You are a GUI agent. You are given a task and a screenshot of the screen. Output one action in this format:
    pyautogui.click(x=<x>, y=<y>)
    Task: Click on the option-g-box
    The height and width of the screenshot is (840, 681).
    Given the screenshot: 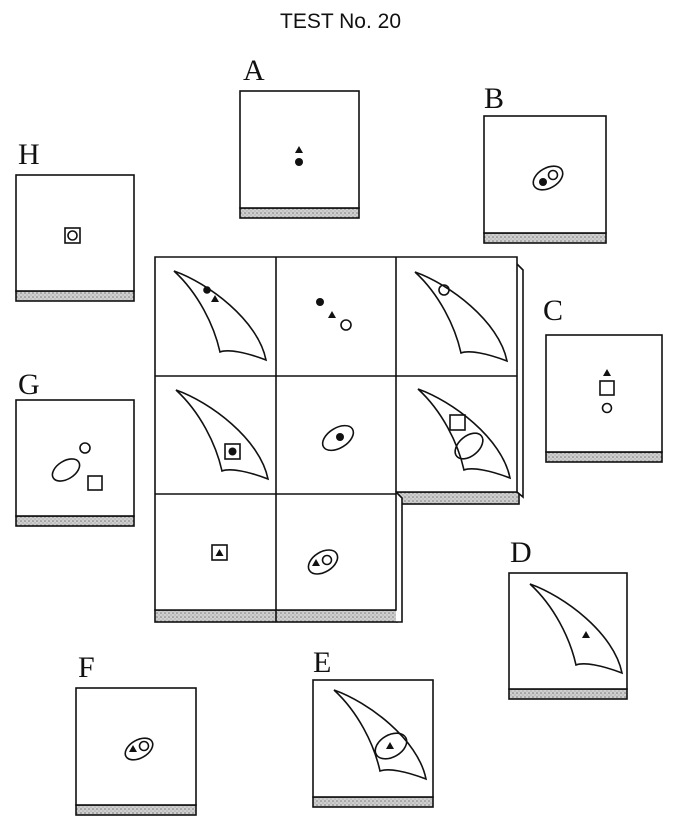 What is the action you would take?
    pyautogui.click(x=75, y=463)
    